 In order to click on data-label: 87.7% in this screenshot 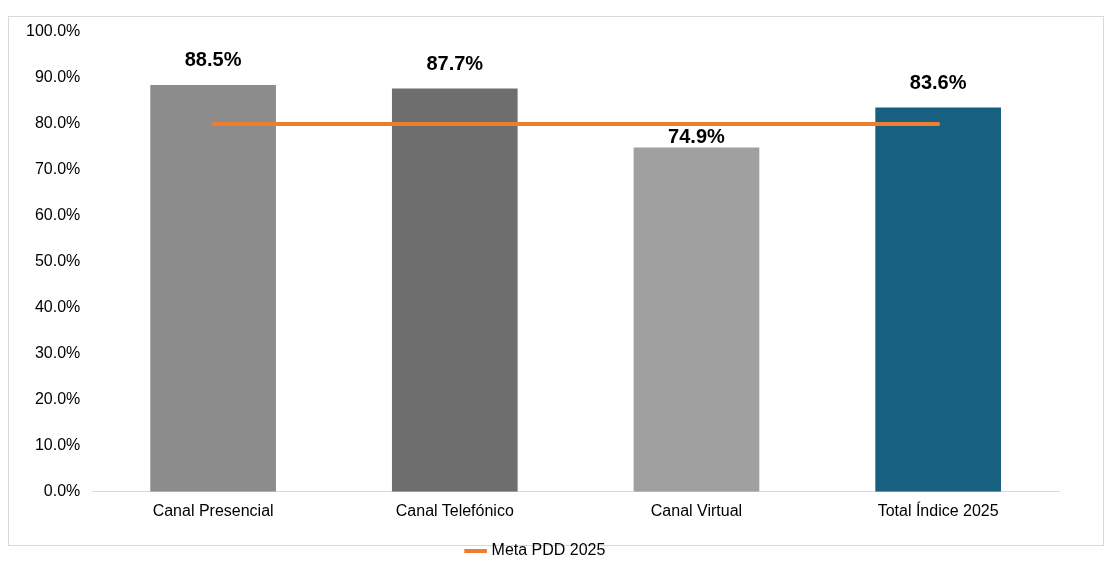, I will do `click(455, 63)`.